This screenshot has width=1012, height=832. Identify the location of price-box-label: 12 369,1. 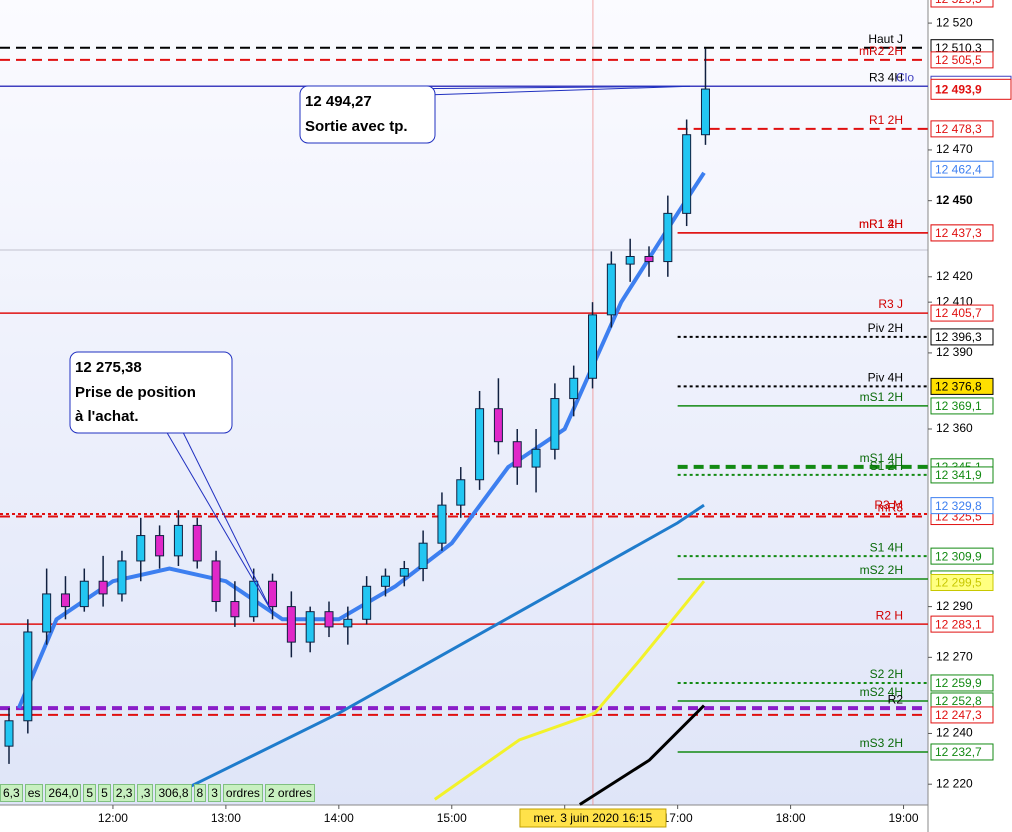
(958, 406).